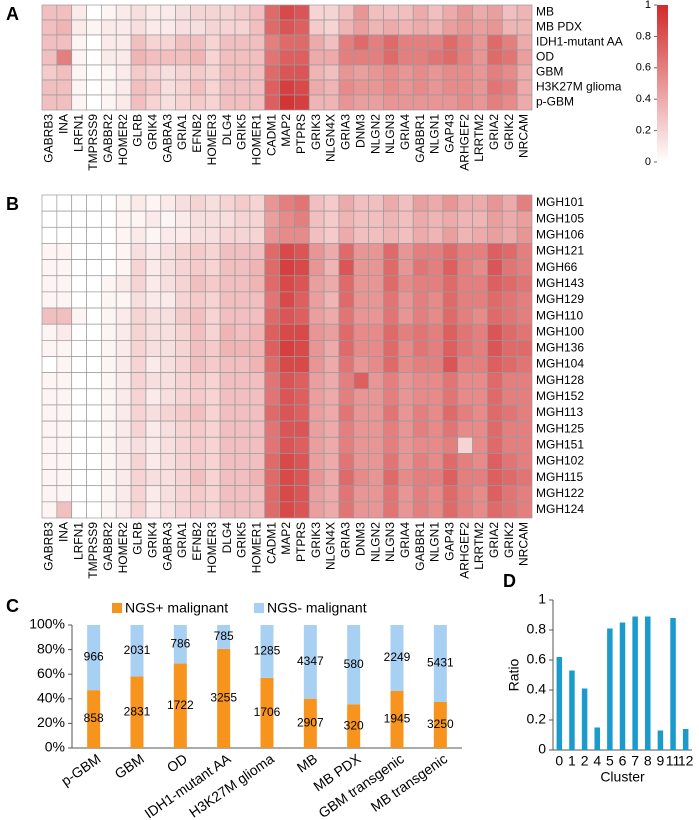  Describe the element at coordinates (256, 140) in the screenshot. I see `column-label: HOMER1` at that location.